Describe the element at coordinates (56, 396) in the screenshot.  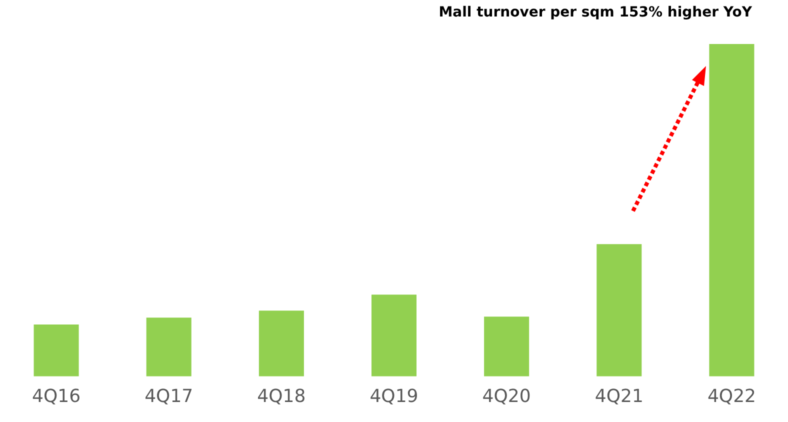
I see `x-tick-label: 4Q16` at that location.